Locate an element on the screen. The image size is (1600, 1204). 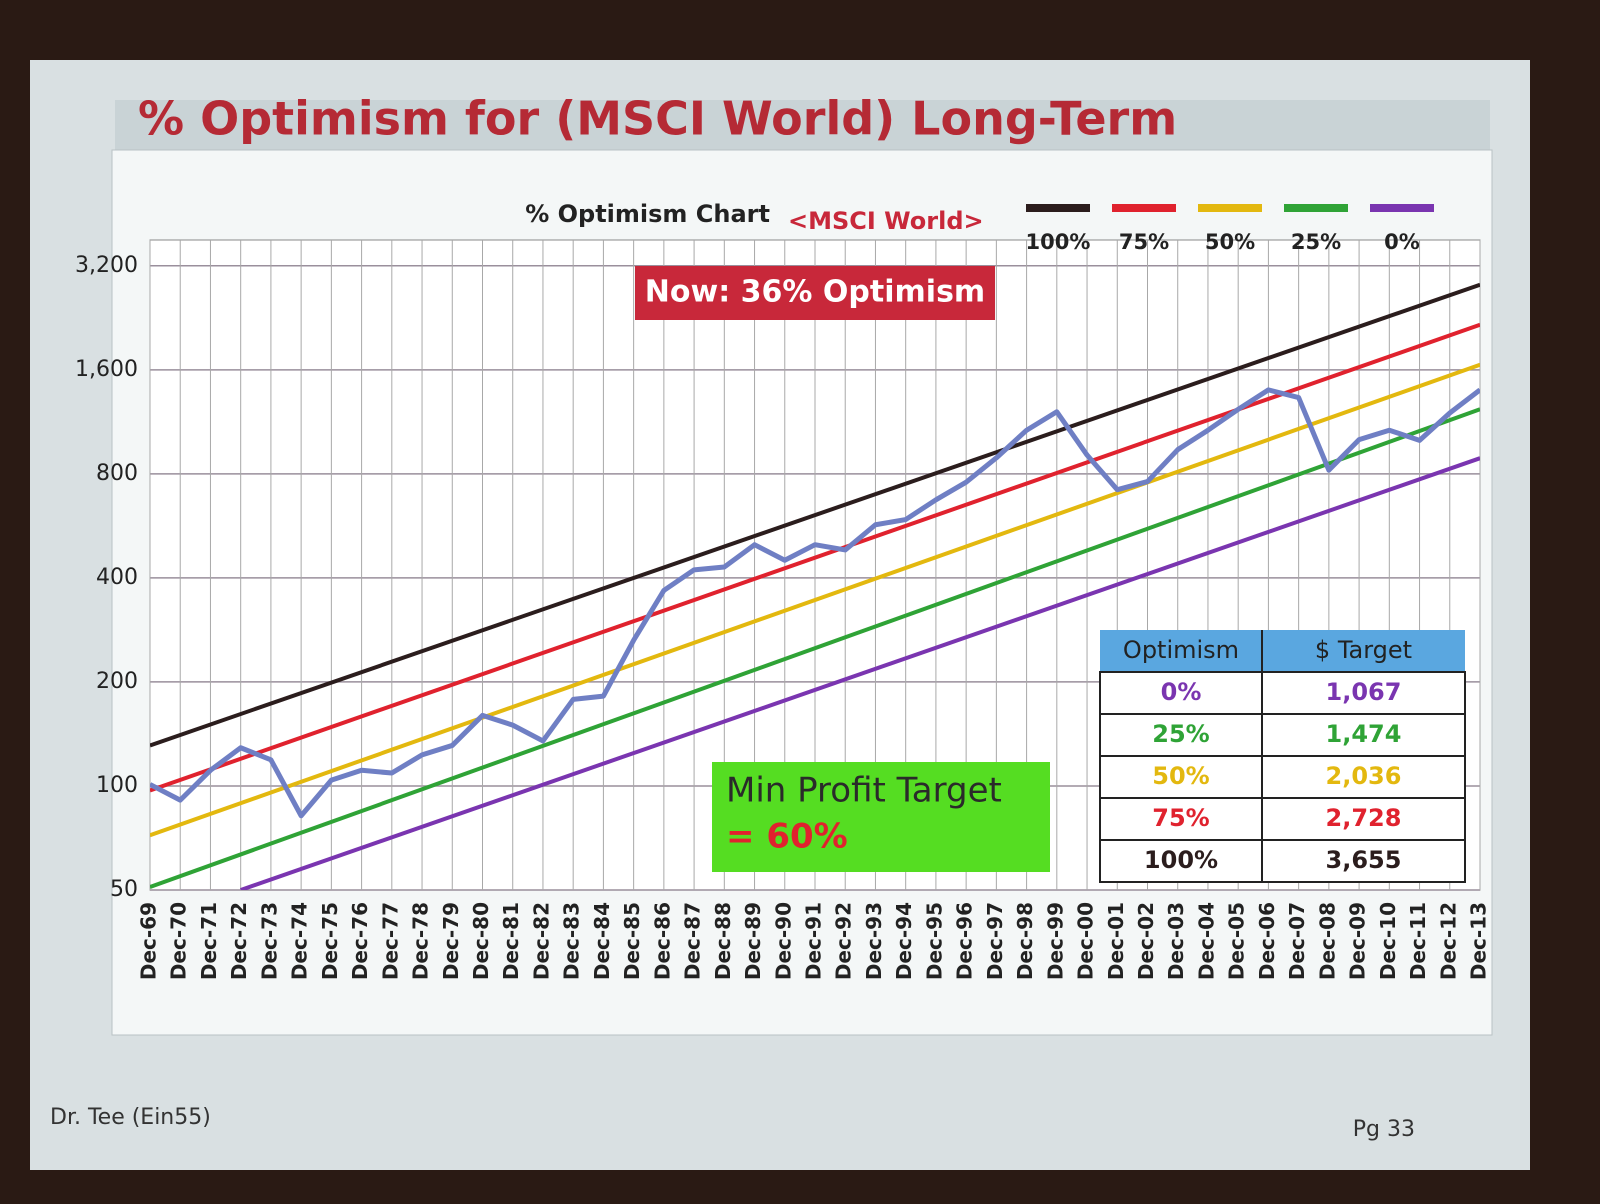
x-tick-label: Dec-95 is located at coordinates (934, 941).